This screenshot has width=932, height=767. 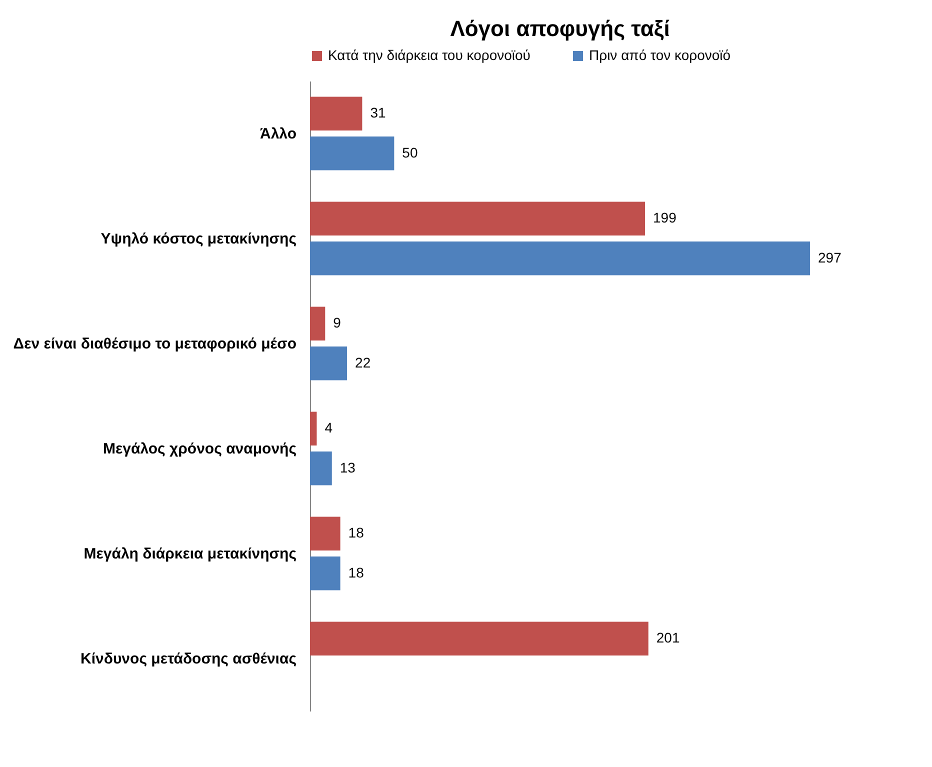 What do you see at coordinates (188, 659) in the screenshot?
I see `y-tick-label: Κίνδυνος μετάδοσης ασθένιας` at bounding box center [188, 659].